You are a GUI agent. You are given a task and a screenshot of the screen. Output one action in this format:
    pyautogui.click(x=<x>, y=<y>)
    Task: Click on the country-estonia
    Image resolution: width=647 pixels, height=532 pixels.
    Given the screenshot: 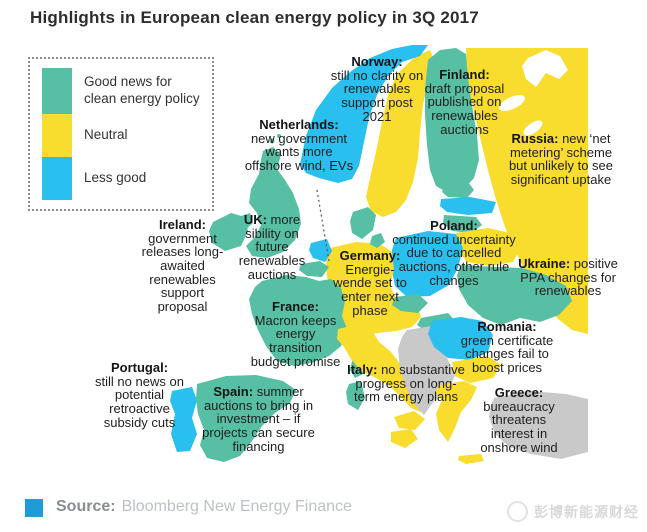 What is the action you would take?
    pyautogui.click(x=458, y=190)
    